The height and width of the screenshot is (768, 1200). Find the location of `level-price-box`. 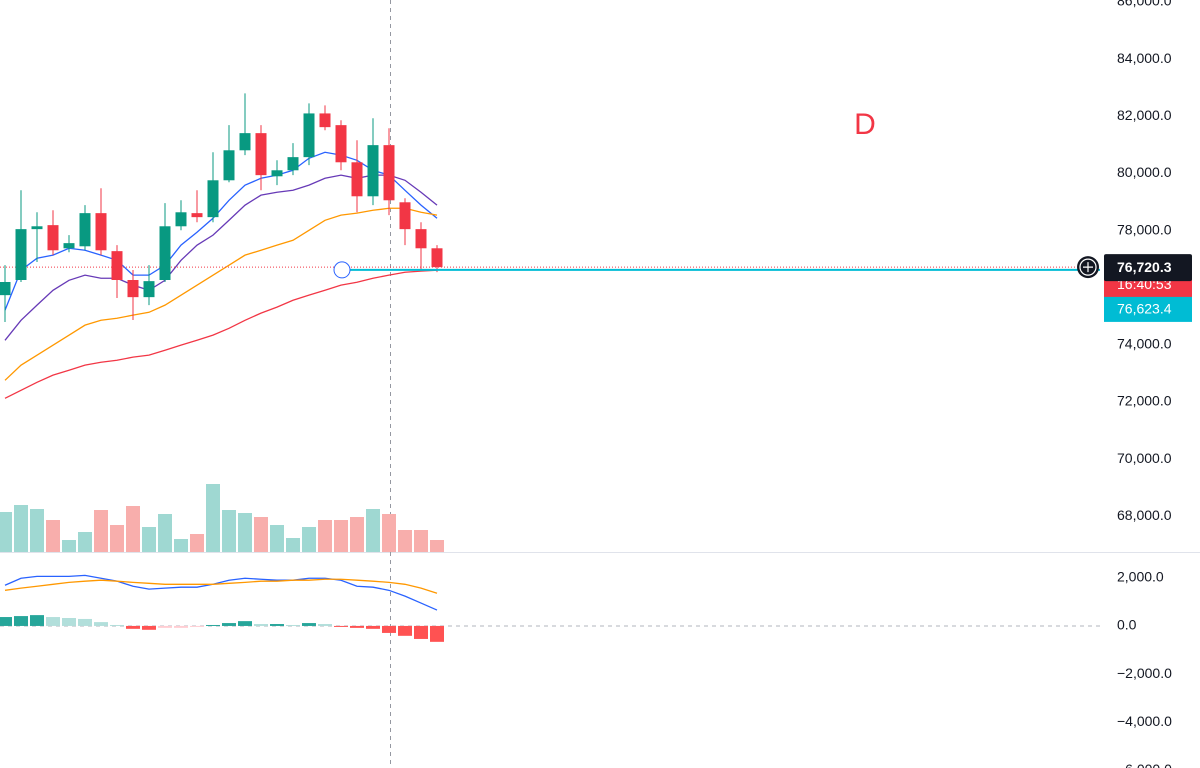

level-price-box is located at coordinates (1148, 309).